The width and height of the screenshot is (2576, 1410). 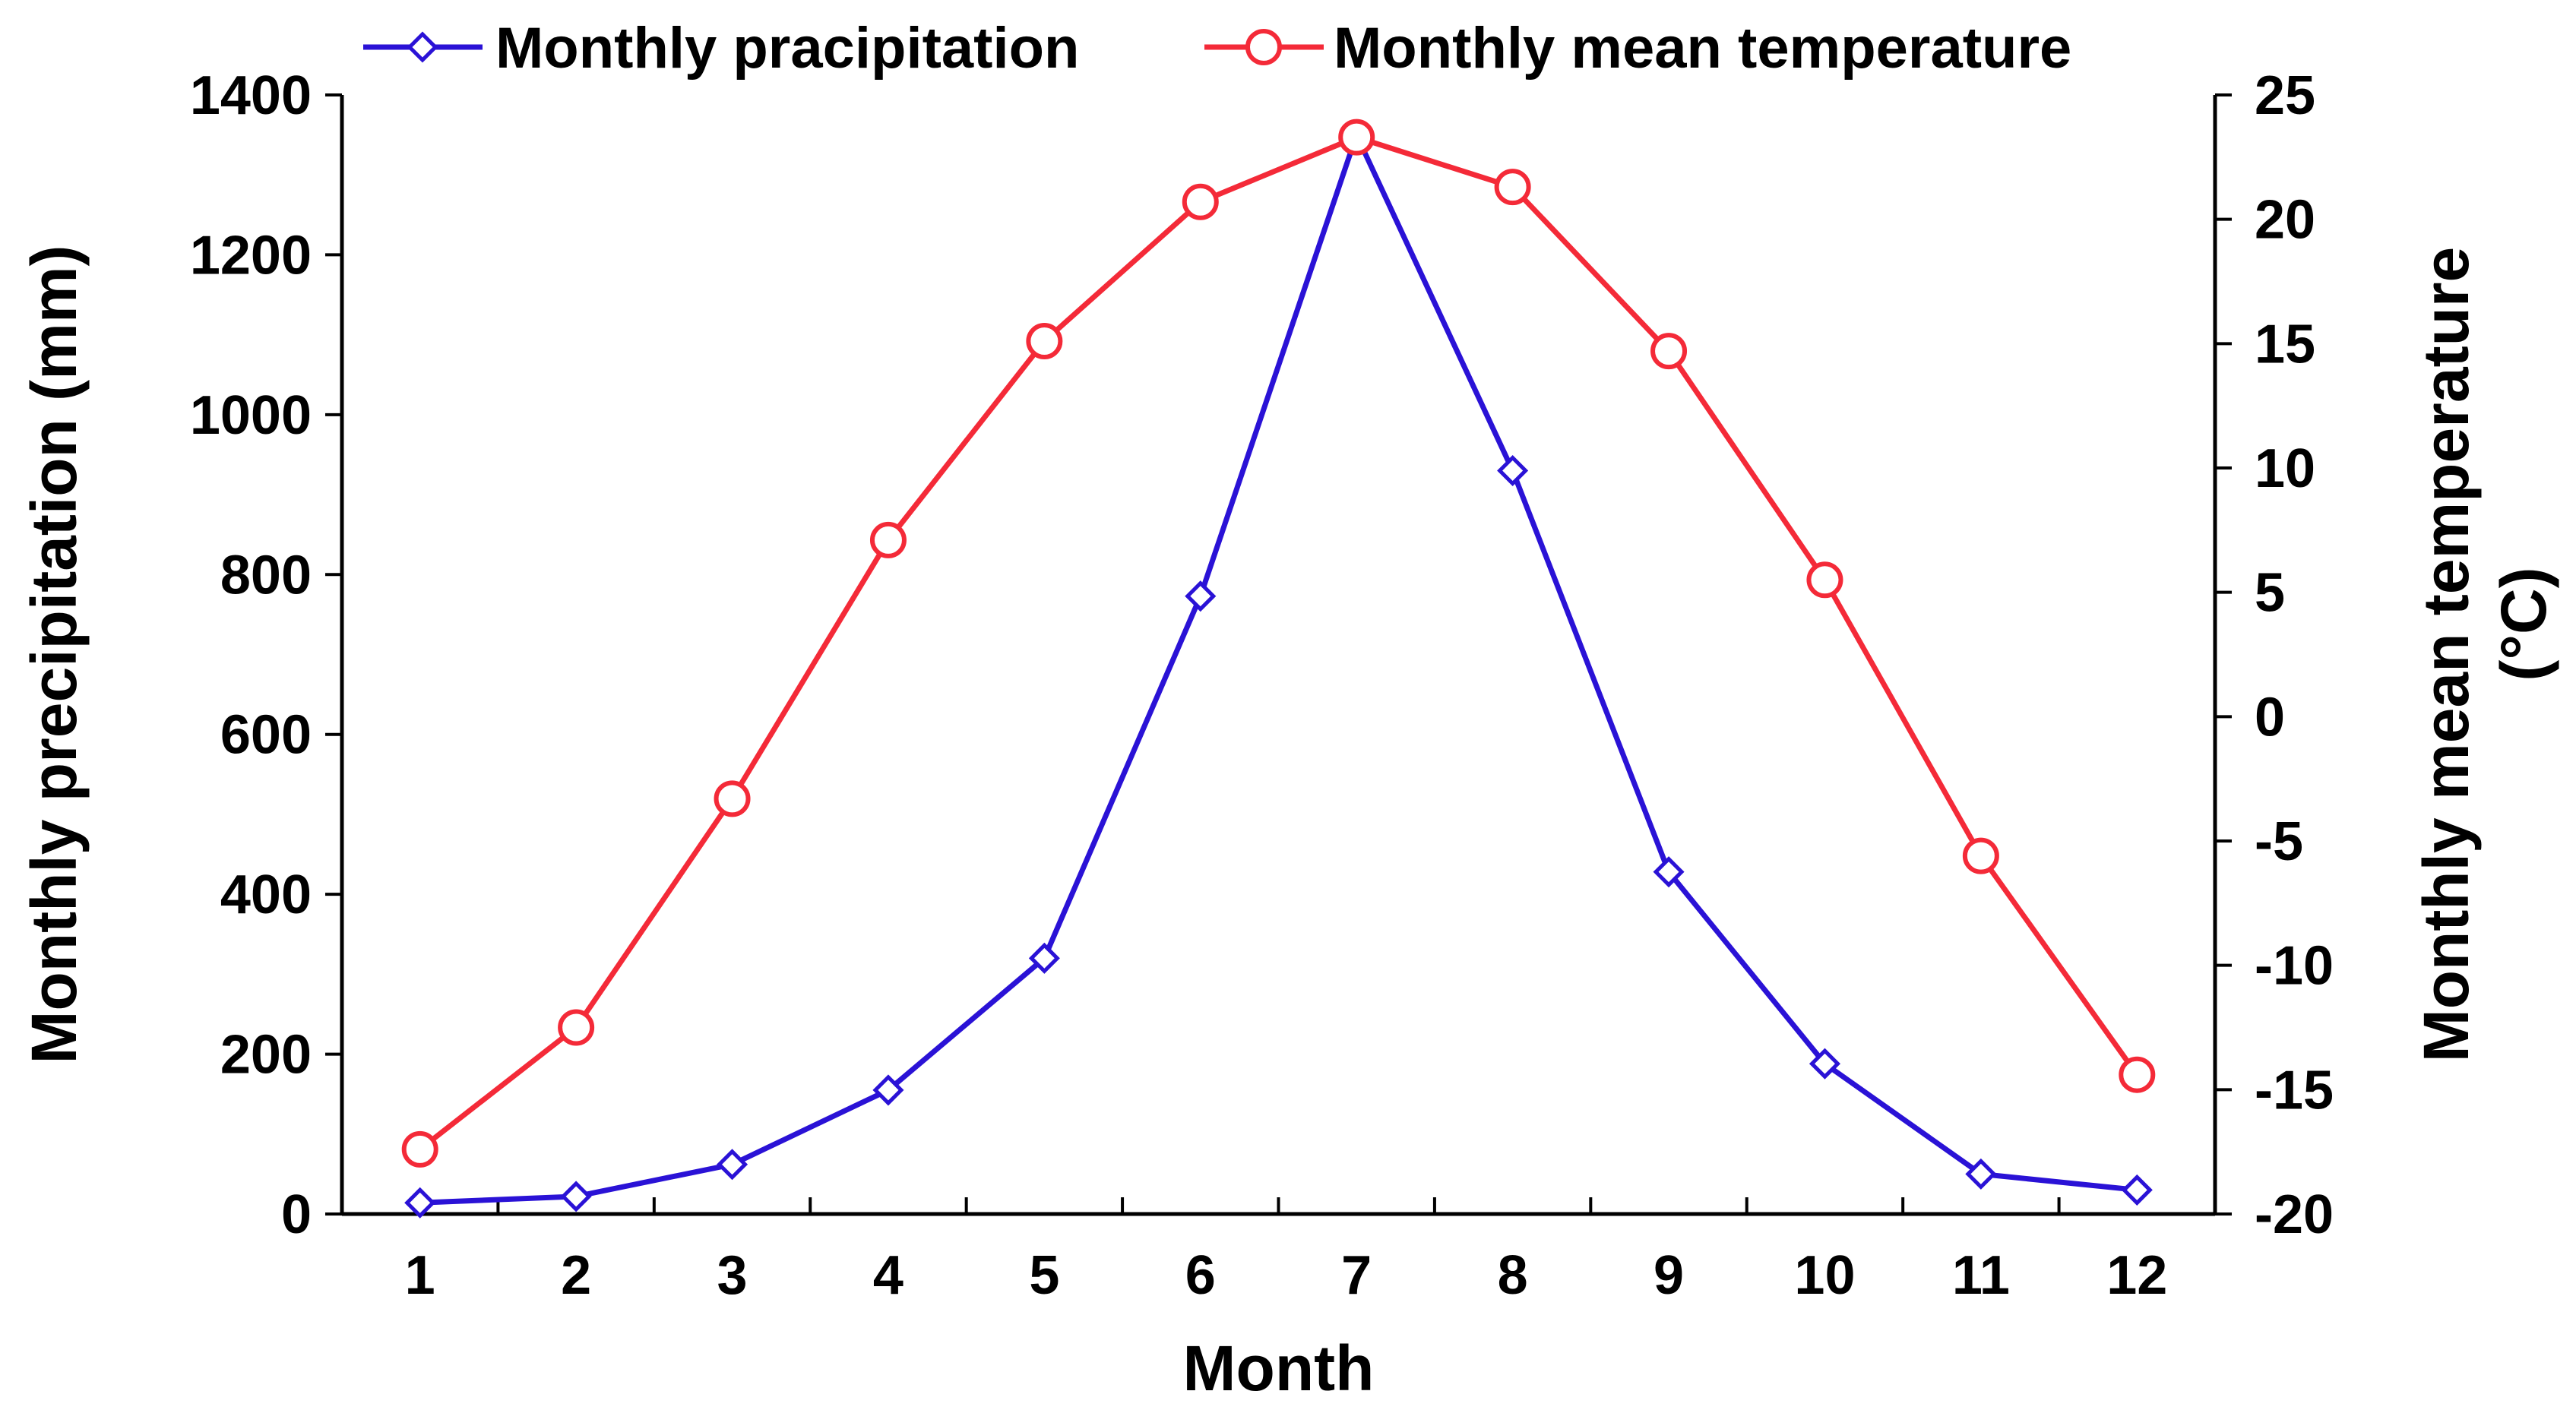 What do you see at coordinates (1278, 1251) in the screenshot?
I see `x-ticks: 1 2 3 4 5 6 7 8 9 10 11 12` at bounding box center [1278, 1251].